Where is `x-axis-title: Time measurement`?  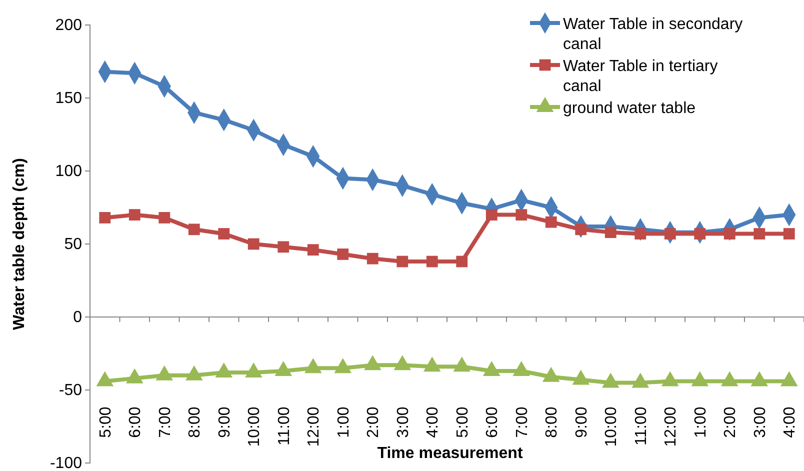
x-axis-title: Time measurement is located at coordinates (450, 453).